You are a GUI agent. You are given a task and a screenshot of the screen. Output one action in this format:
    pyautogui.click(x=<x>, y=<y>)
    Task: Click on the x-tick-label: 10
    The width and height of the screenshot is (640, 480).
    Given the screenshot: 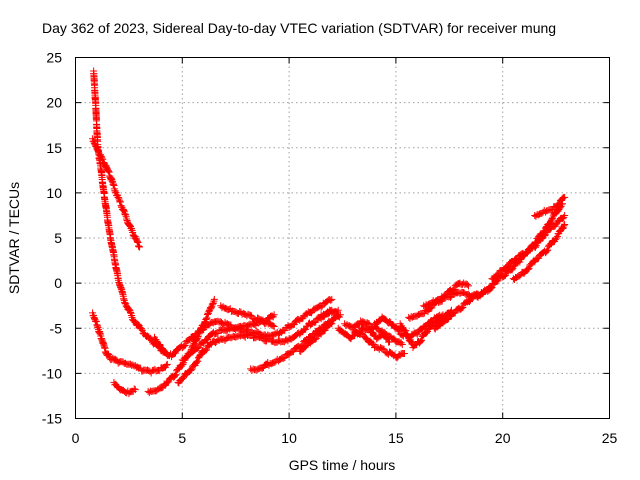 What is the action you would take?
    pyautogui.click(x=289, y=438)
    